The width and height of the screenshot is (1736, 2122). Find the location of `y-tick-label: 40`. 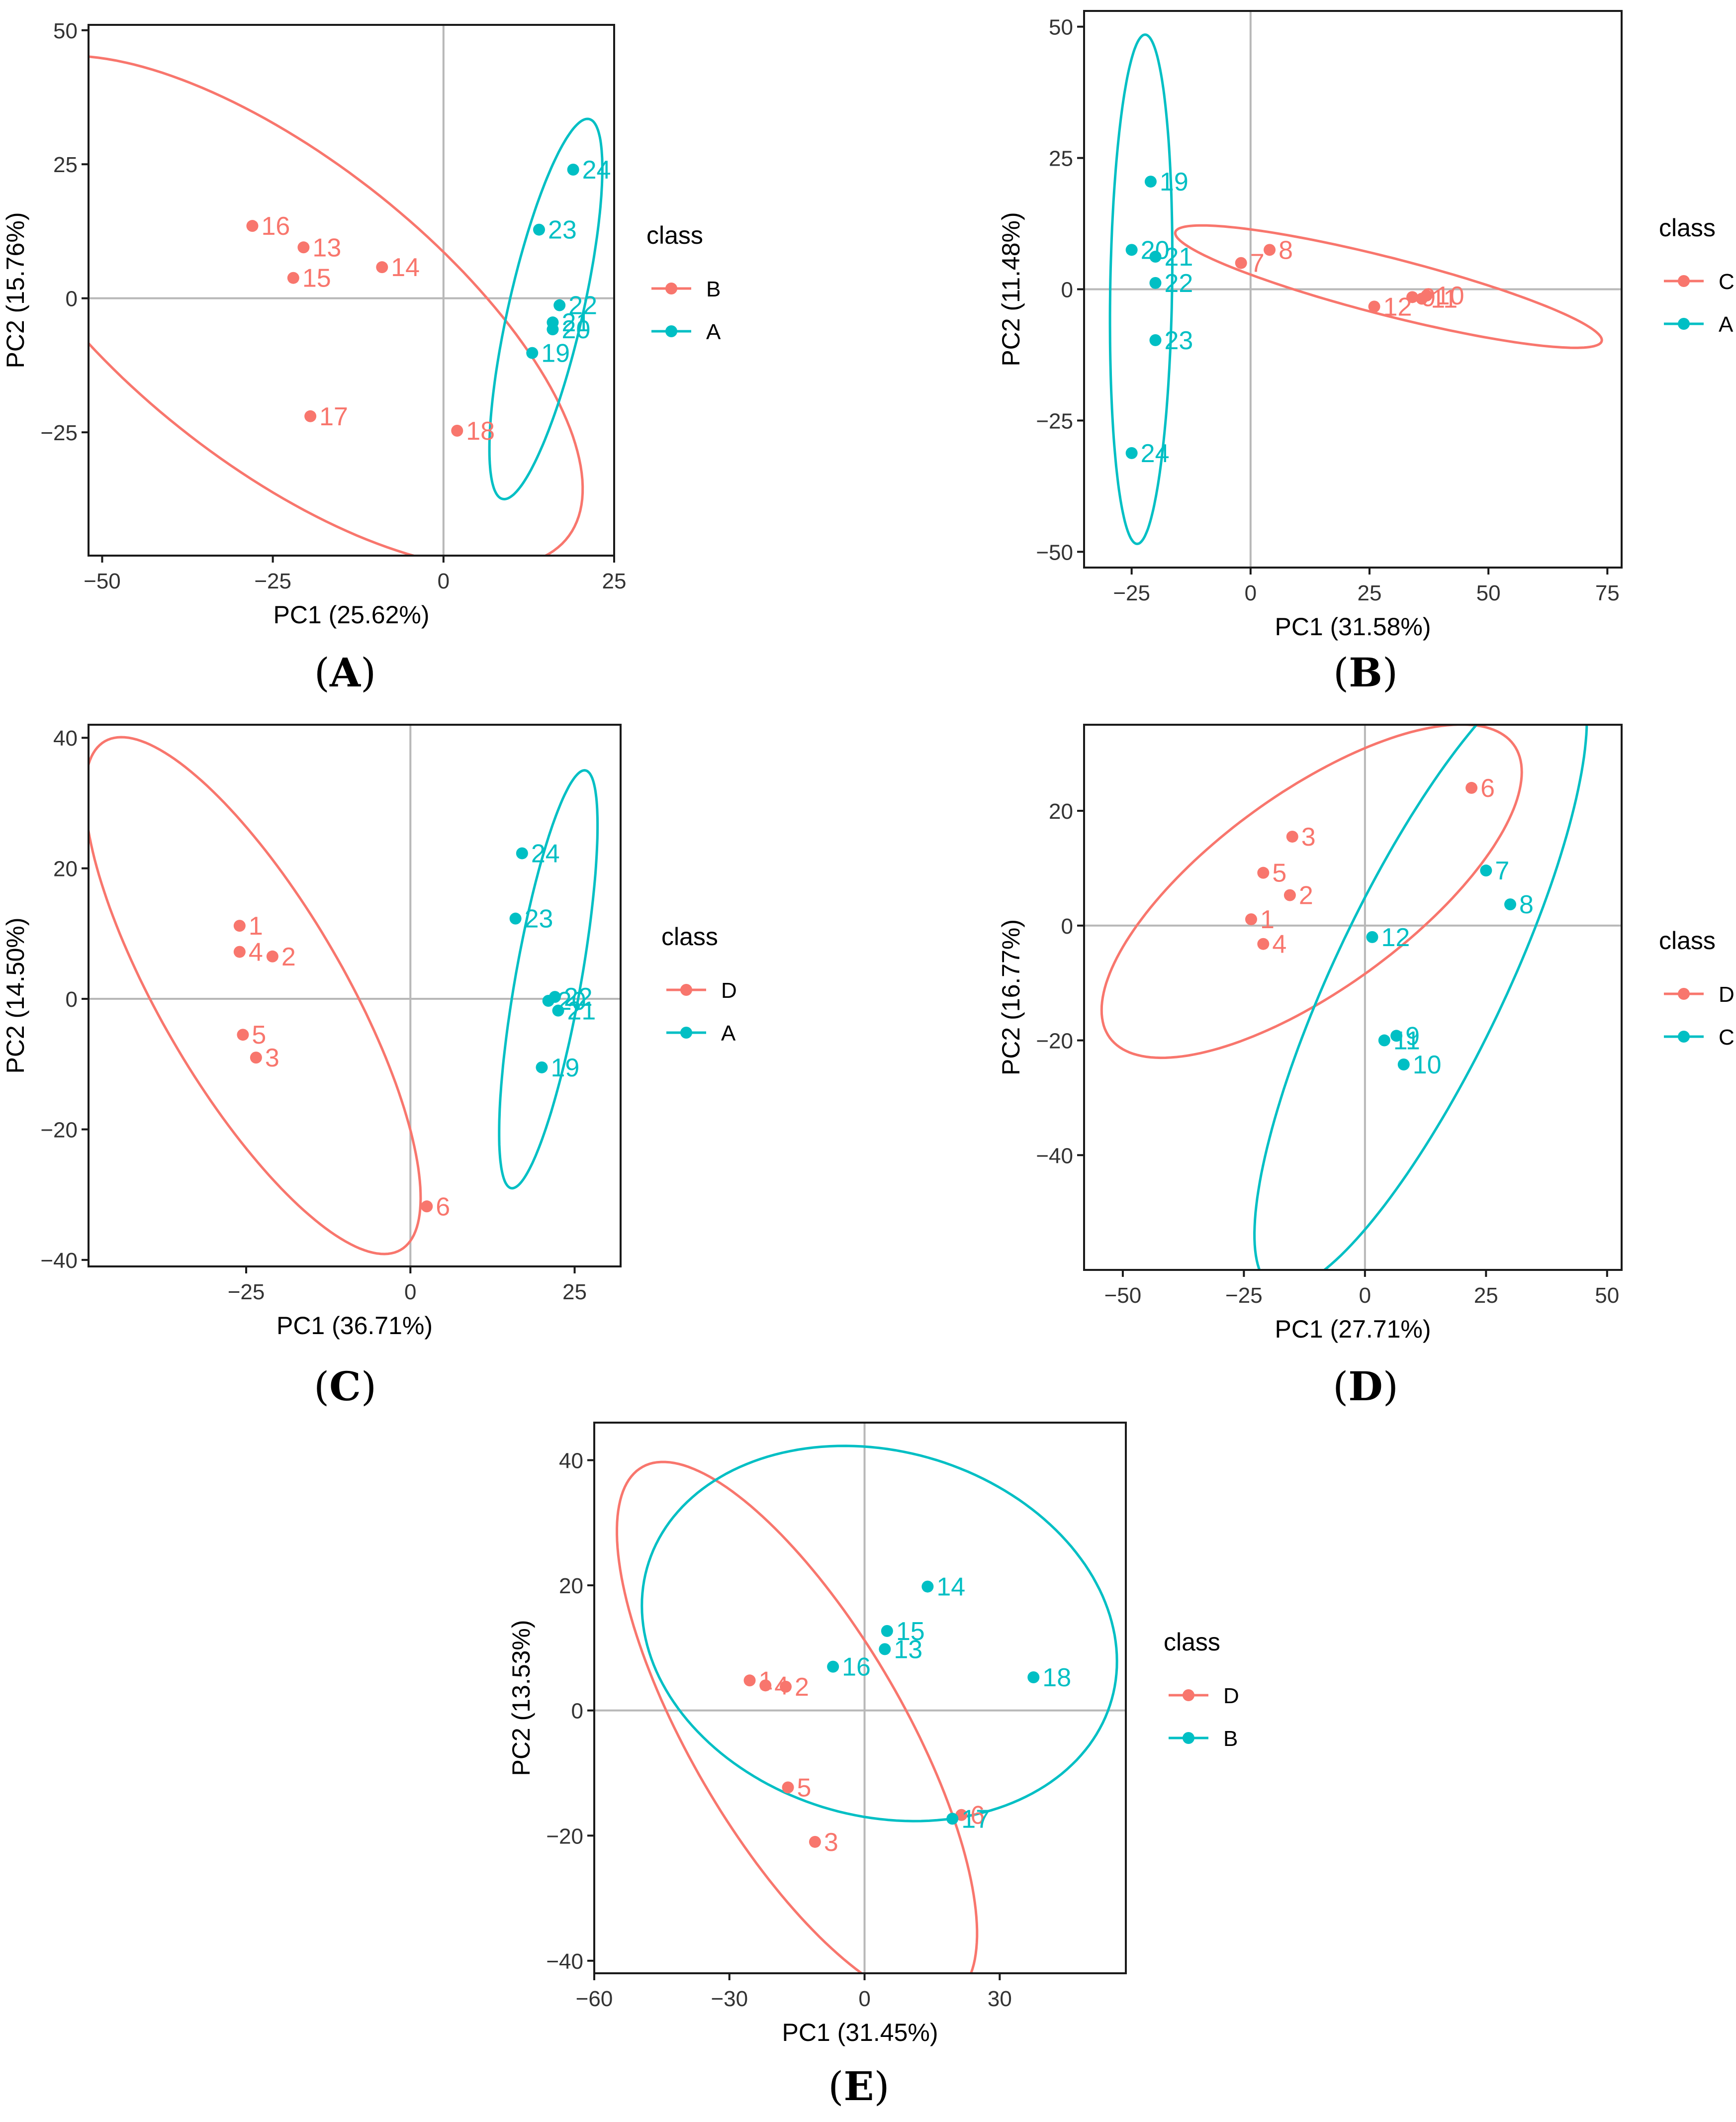

y-tick-label: 40 is located at coordinates (571, 1460).